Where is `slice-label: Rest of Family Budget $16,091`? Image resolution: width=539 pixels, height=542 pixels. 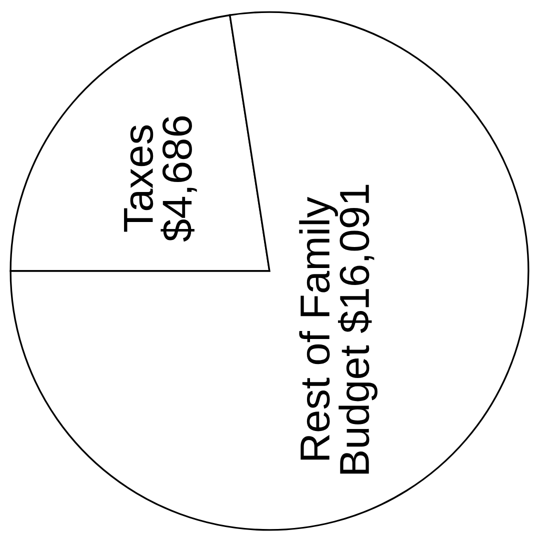 slice-label: Rest of Family Budget $16,091 is located at coordinates (338, 329).